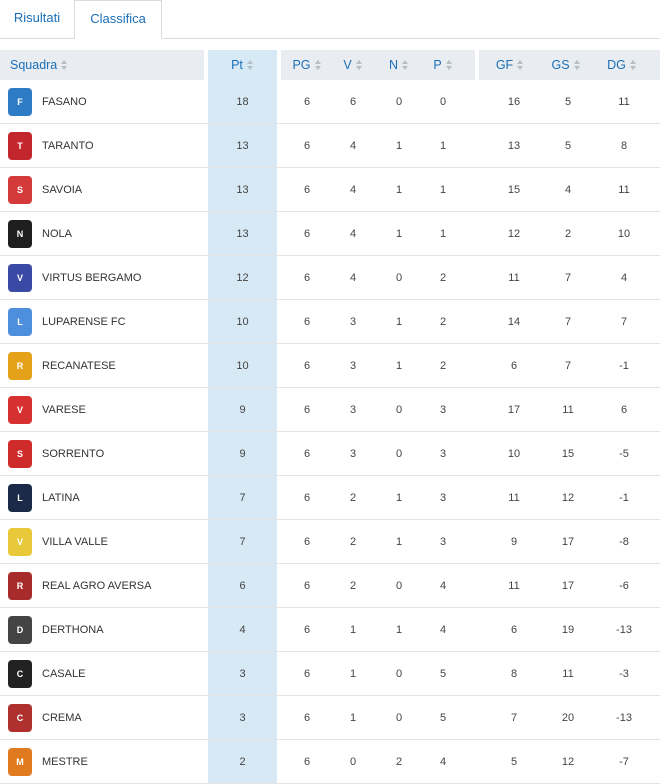  Describe the element at coordinates (330, 498) in the screenshot. I see `table-row: L LATINA 7 6 2 1 3 11 12 -1` at that location.